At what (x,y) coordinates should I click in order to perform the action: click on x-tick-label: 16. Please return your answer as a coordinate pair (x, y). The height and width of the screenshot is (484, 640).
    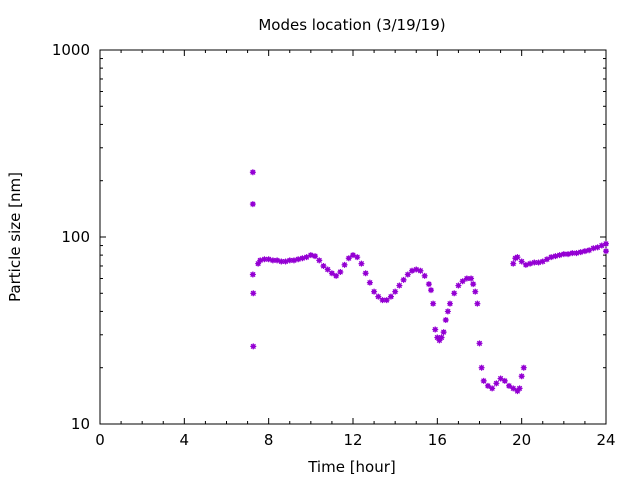
    Looking at the image, I should click on (437, 440).